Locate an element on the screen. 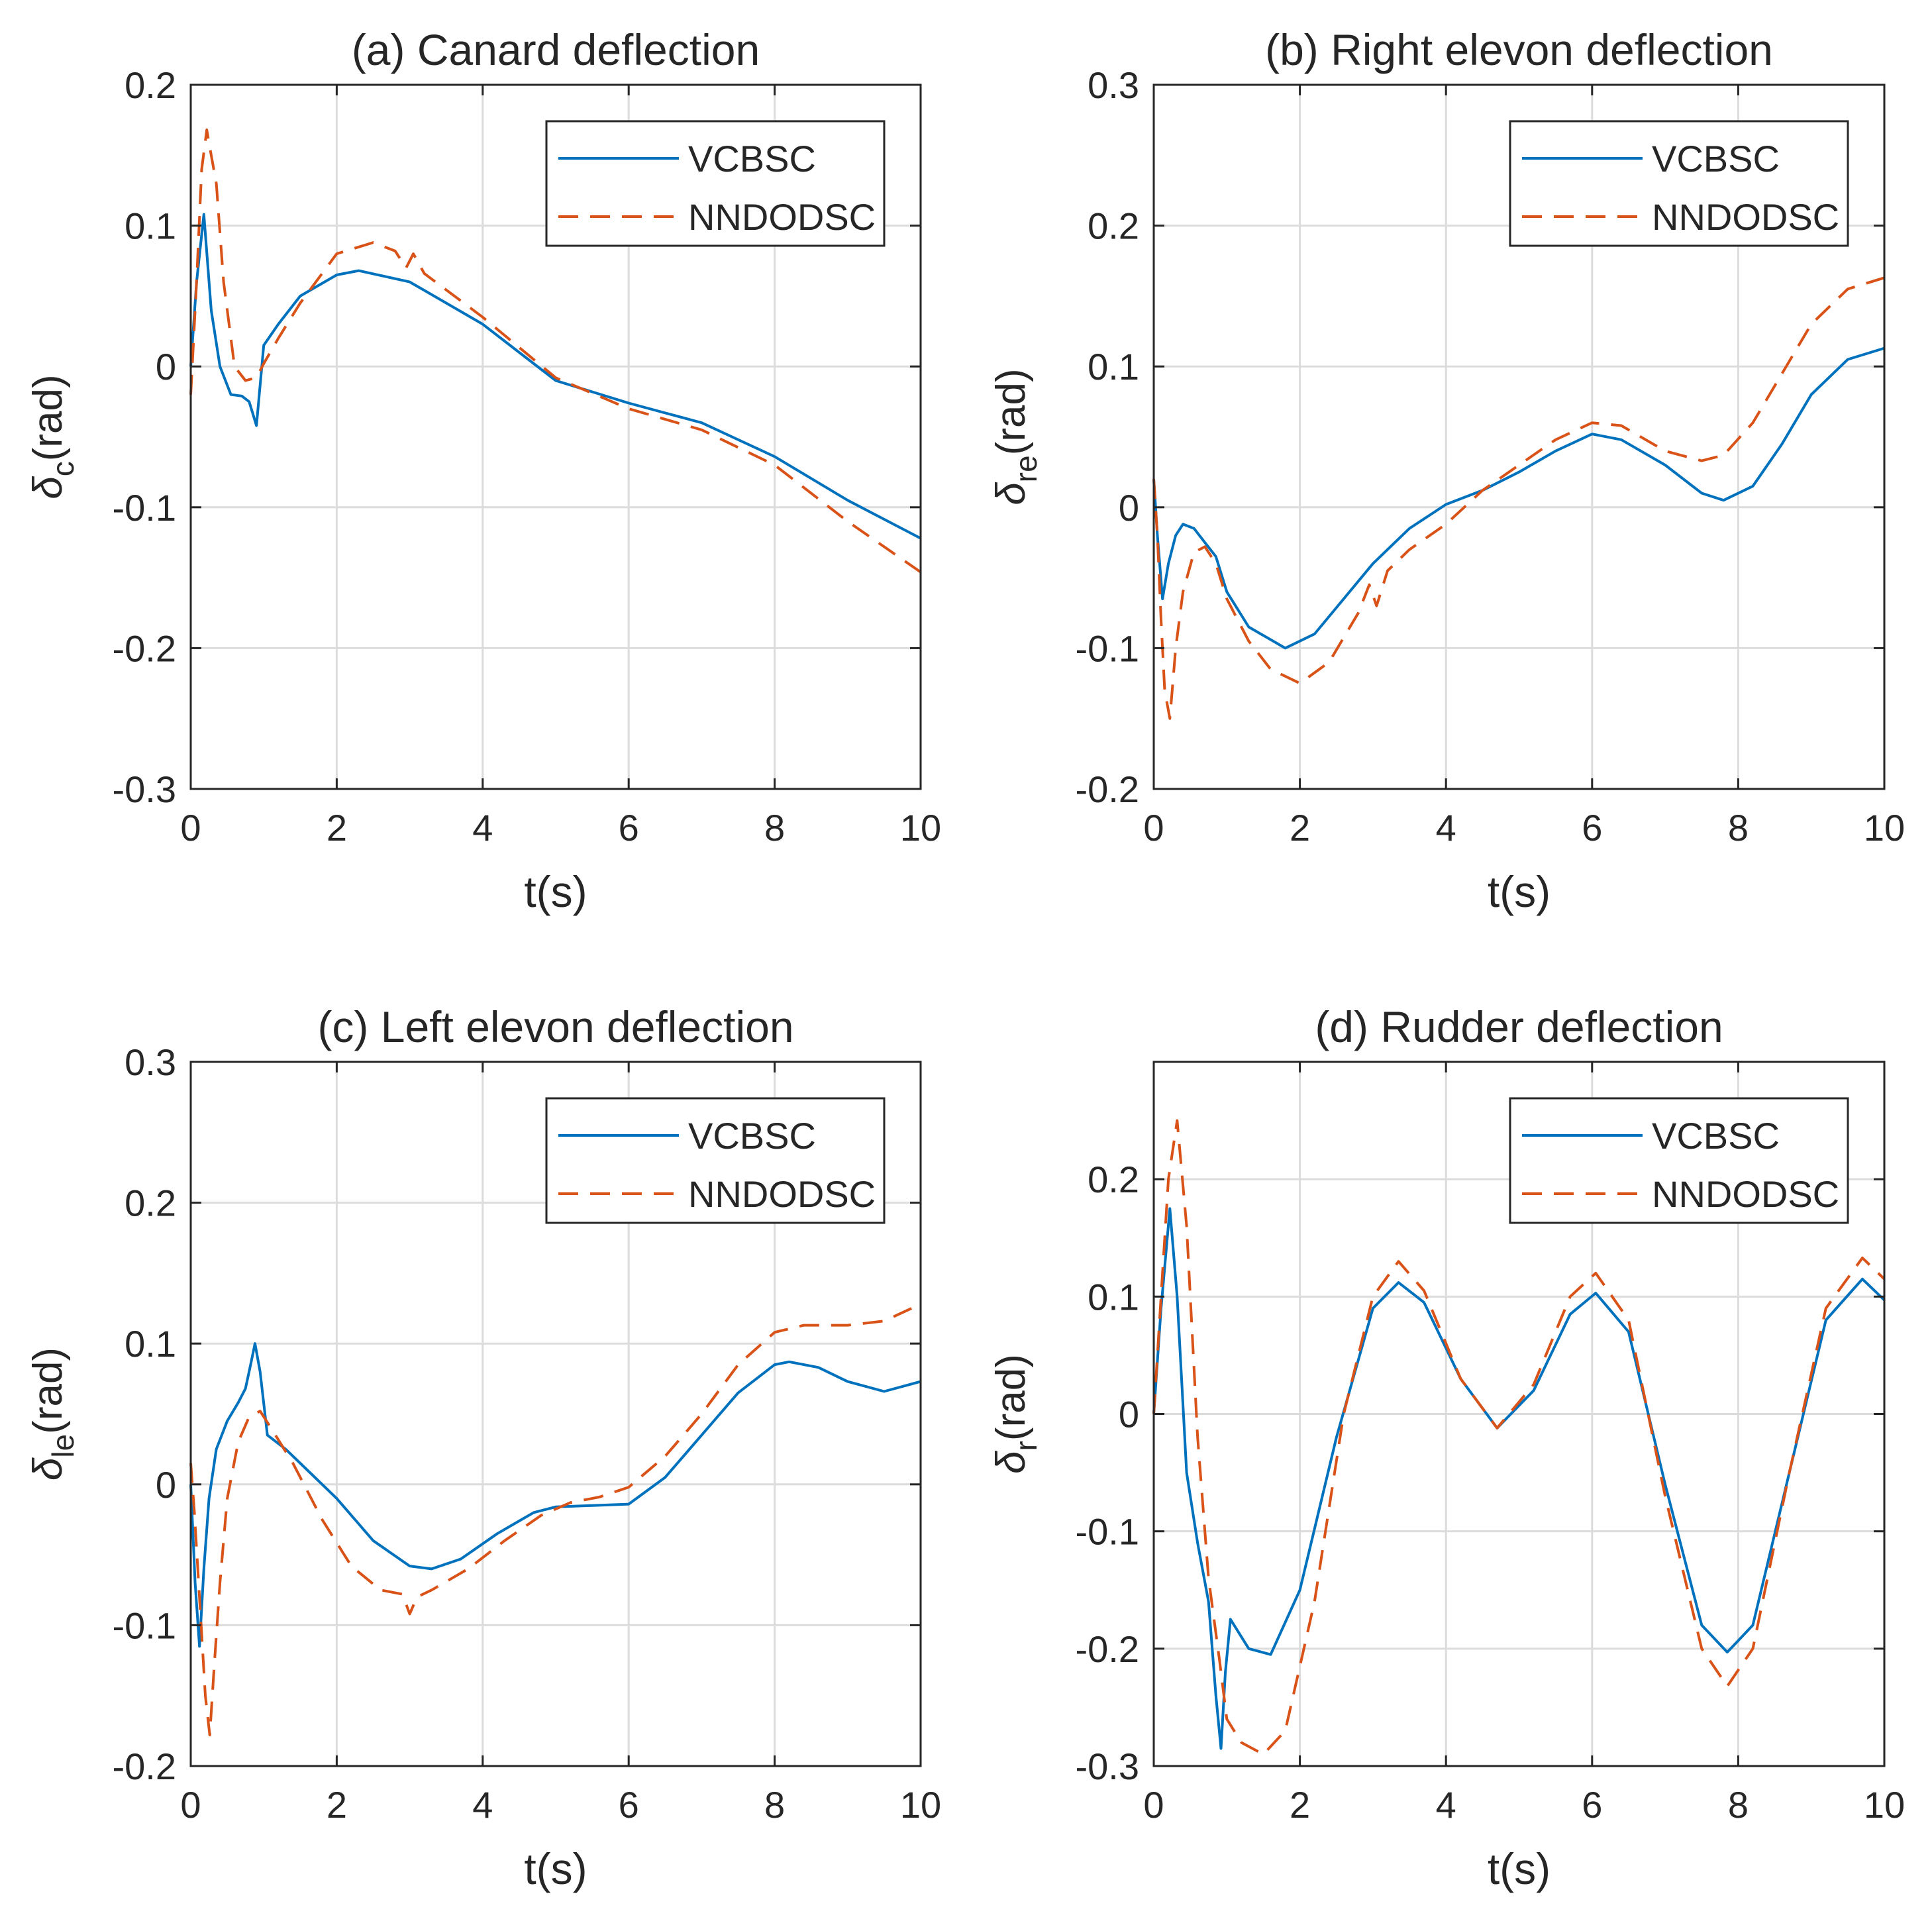 Image resolution: width=1932 pixels, height=1927 pixels. chart-title: (c) Left elevon deflection is located at coordinates (555, 1026).